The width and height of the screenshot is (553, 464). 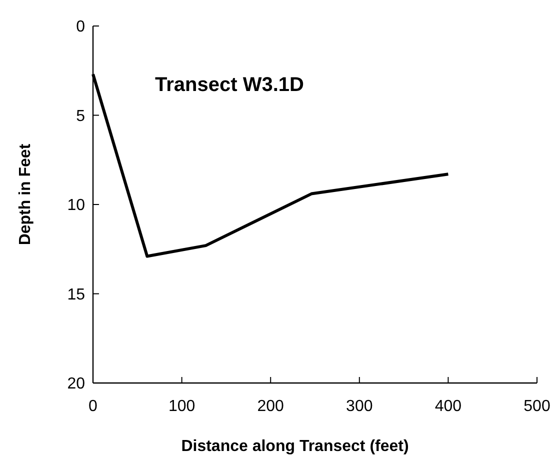 What do you see at coordinates (182, 406) in the screenshot?
I see `x-tick-label: 100` at bounding box center [182, 406].